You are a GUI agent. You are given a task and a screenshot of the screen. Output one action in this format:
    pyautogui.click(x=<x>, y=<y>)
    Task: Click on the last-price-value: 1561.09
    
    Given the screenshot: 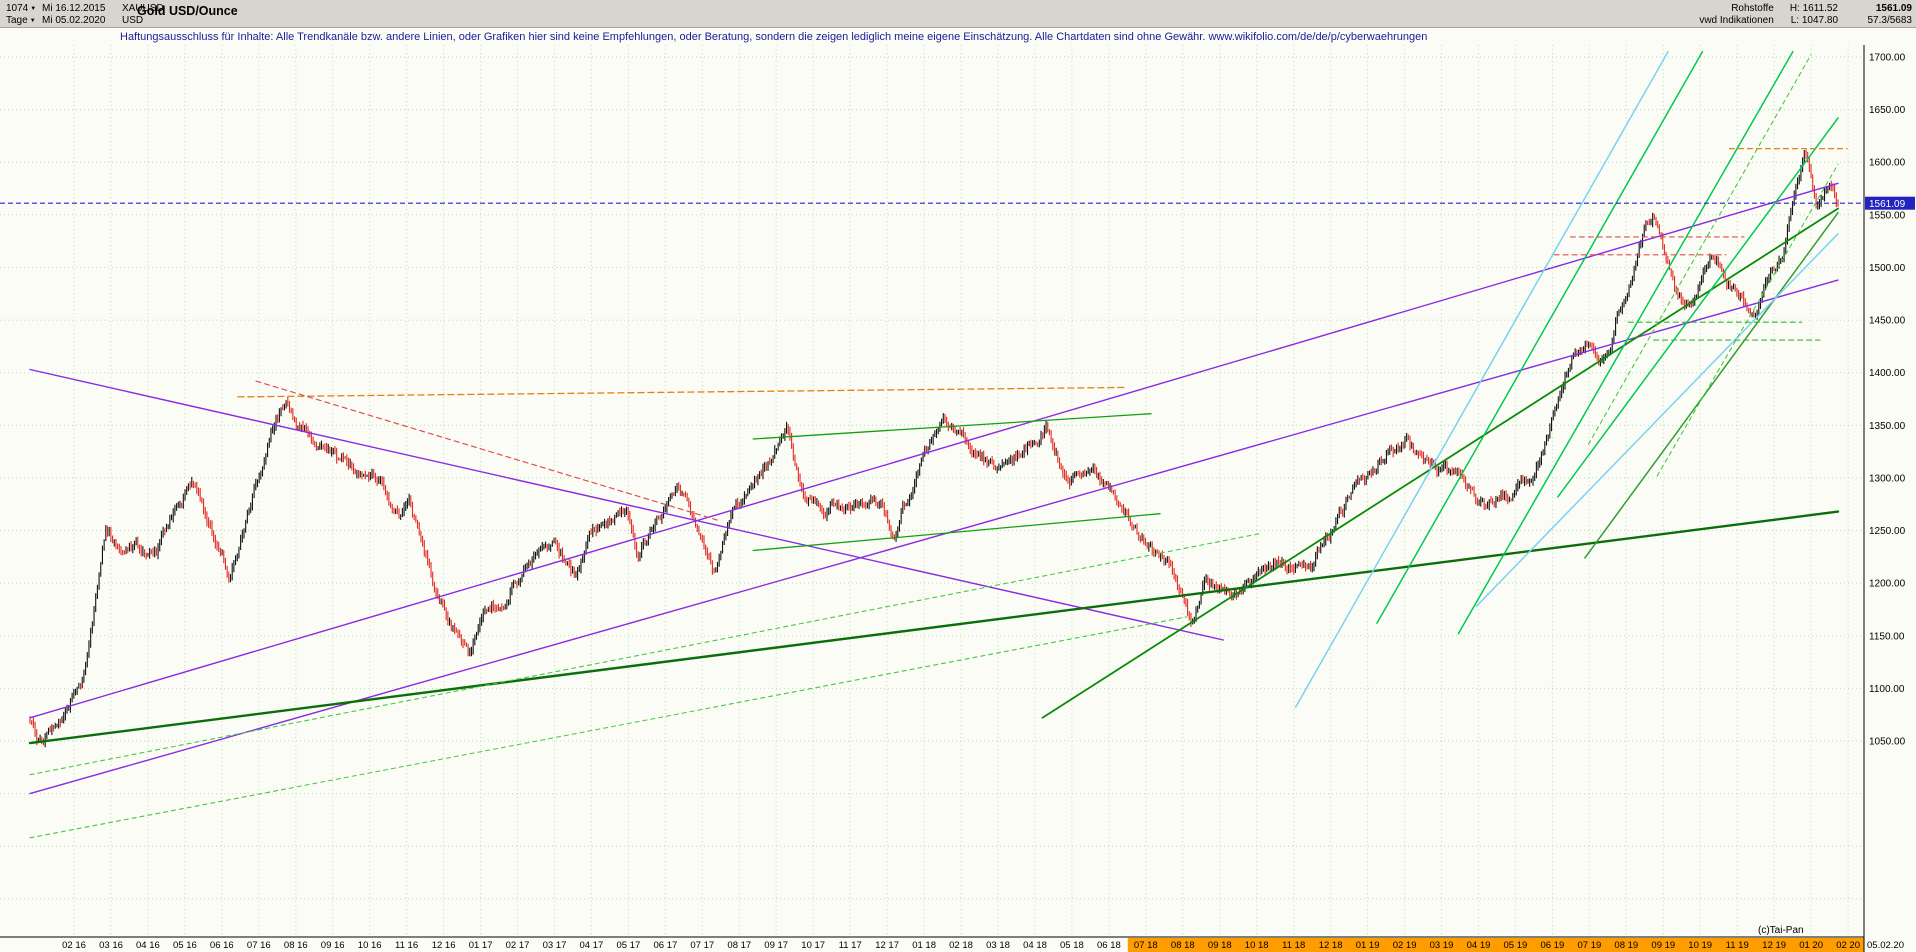 What is the action you would take?
    pyautogui.click(x=1893, y=8)
    